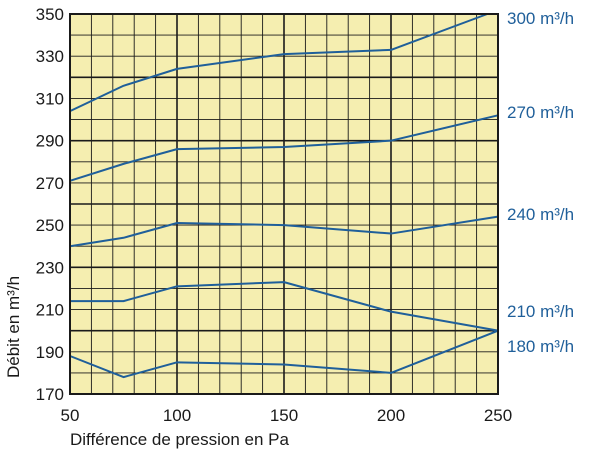 The width and height of the screenshot is (593, 455). What do you see at coordinates (391, 415) in the screenshot?
I see `x-tick-label: 200` at bounding box center [391, 415].